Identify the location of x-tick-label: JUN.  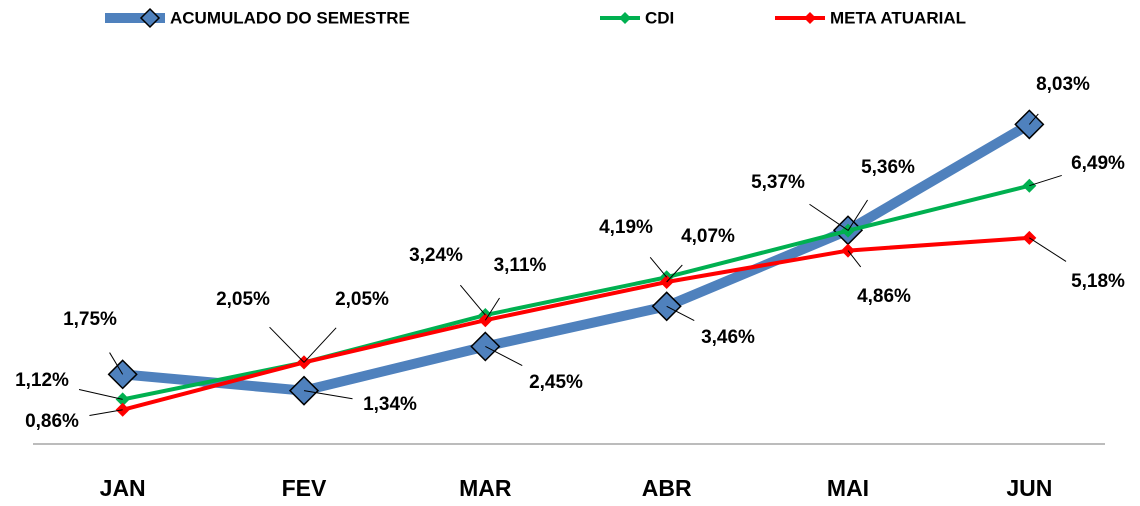
(1029, 488).